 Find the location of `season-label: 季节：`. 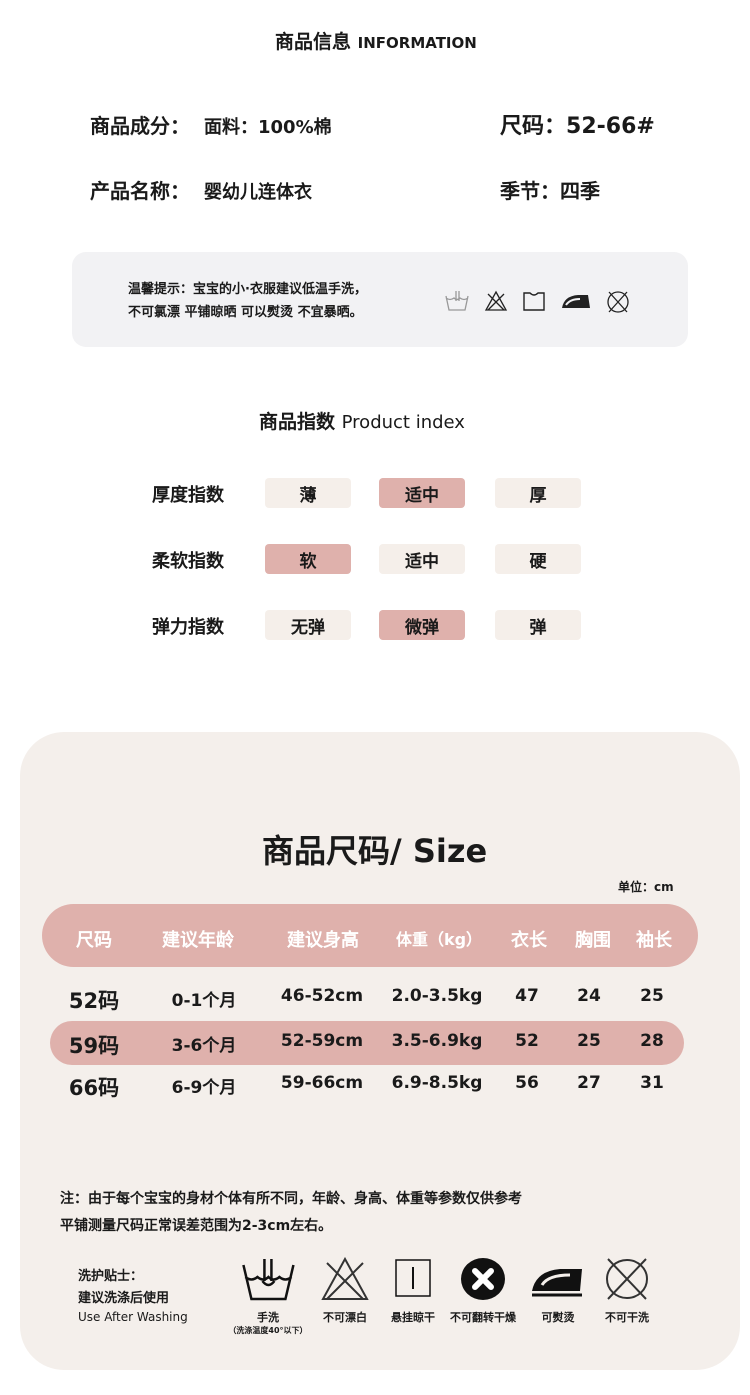

season-label: 季节： is located at coordinates (530, 191).